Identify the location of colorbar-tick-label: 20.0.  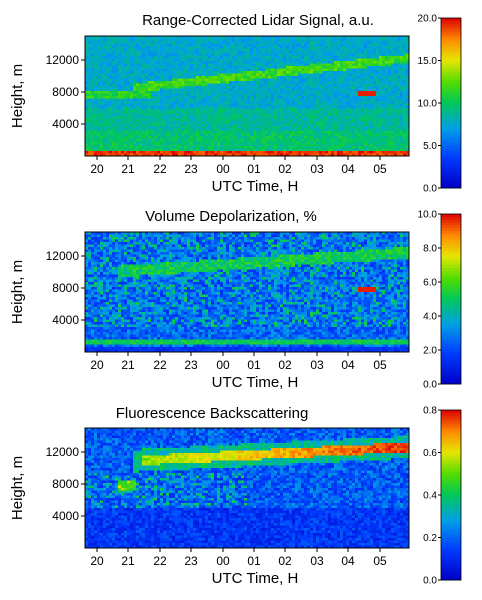
(428, 19).